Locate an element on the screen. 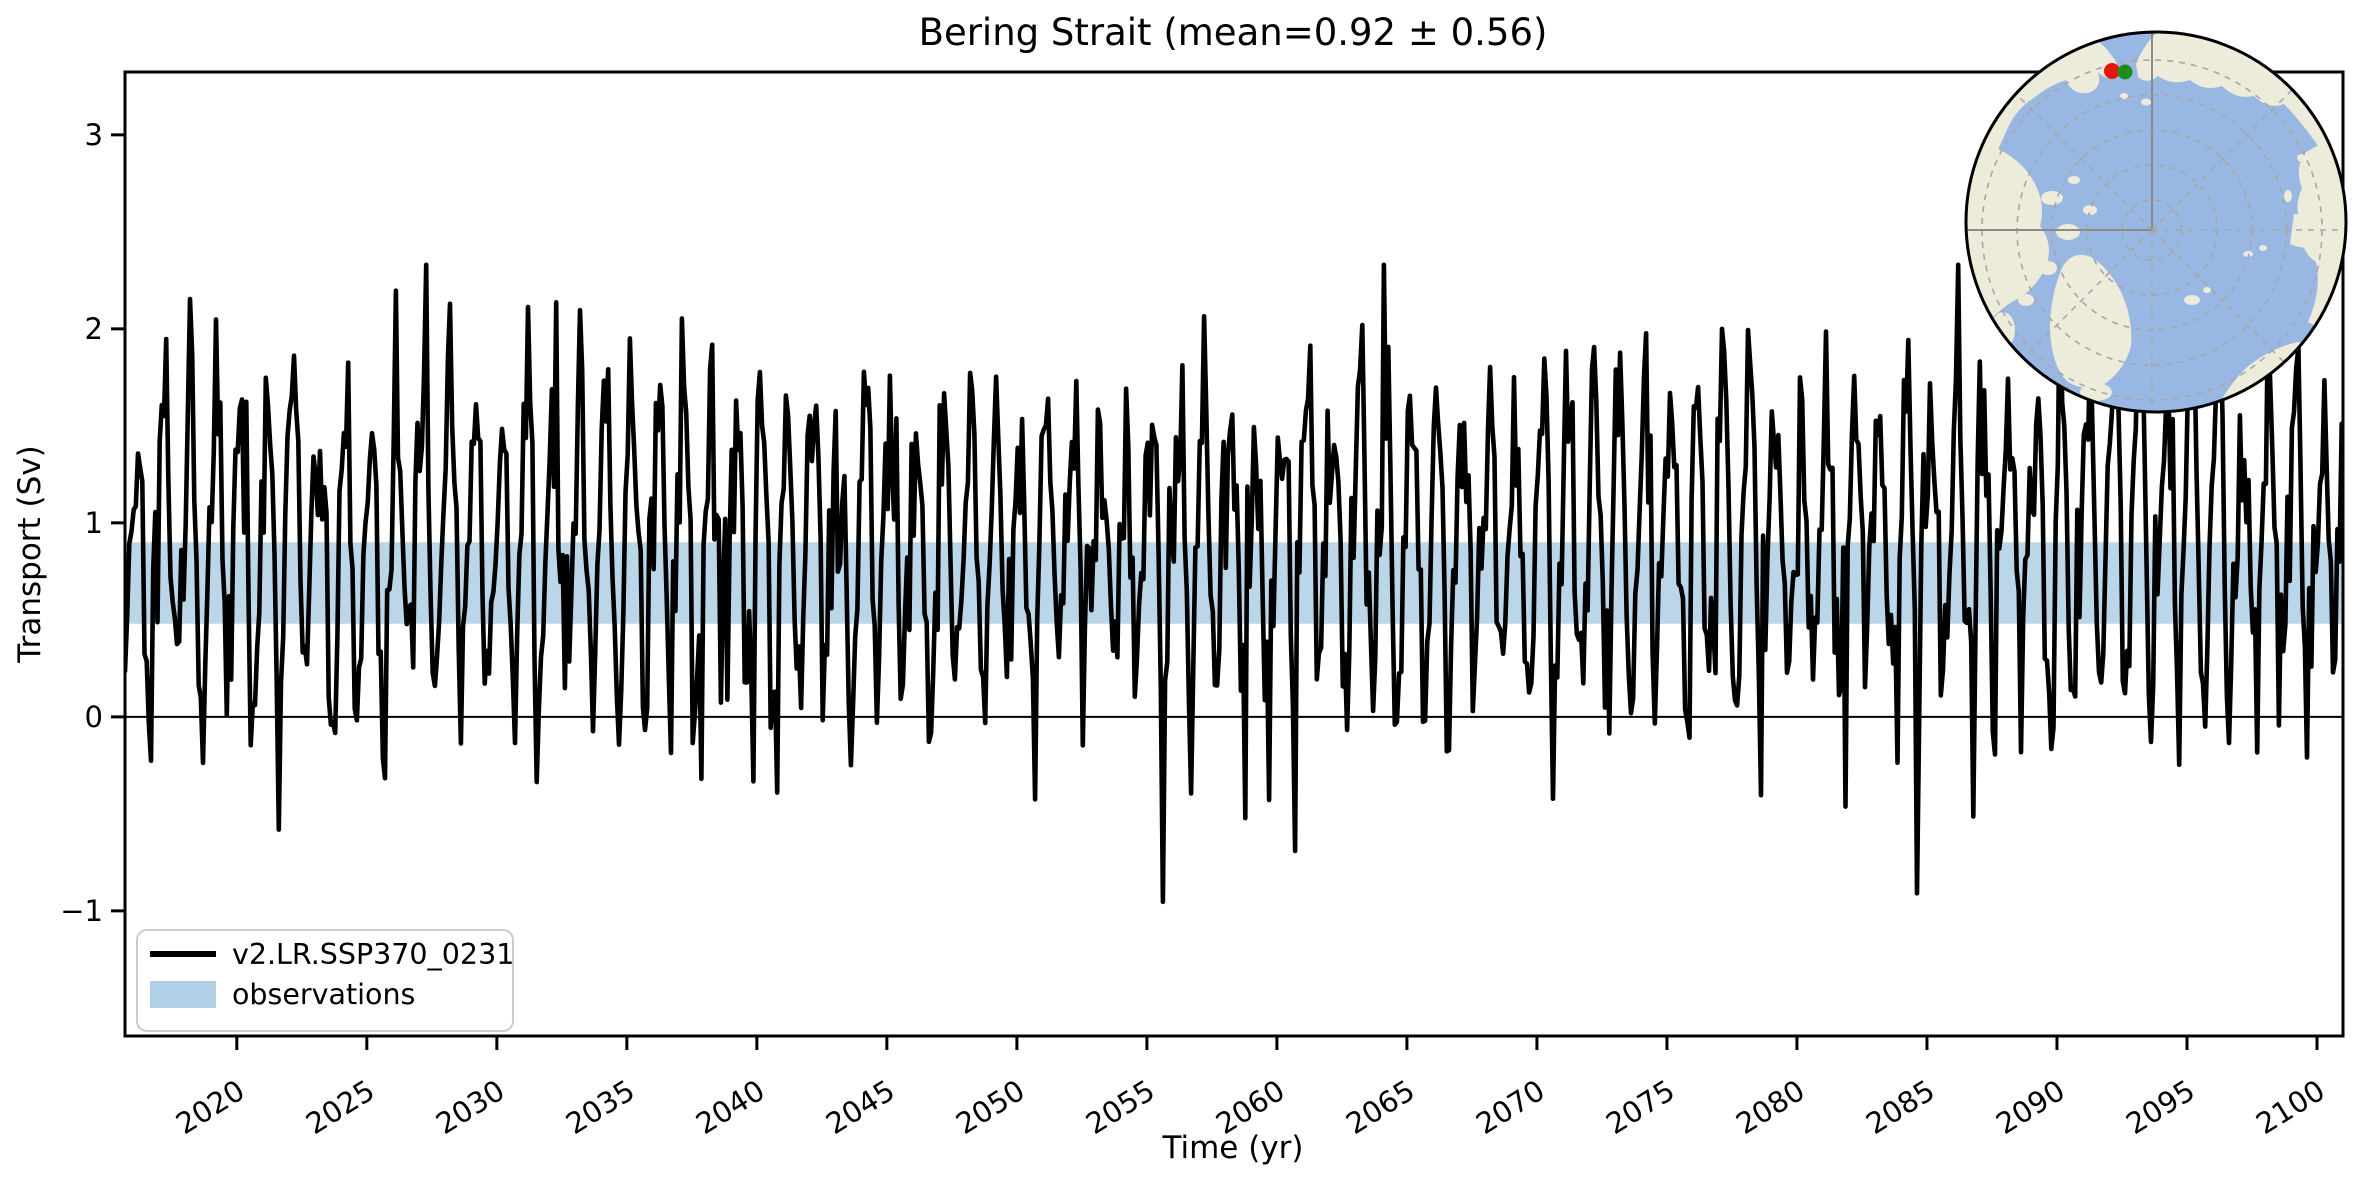  x-tick-label: 2090 is located at coordinates (2030, 1107).